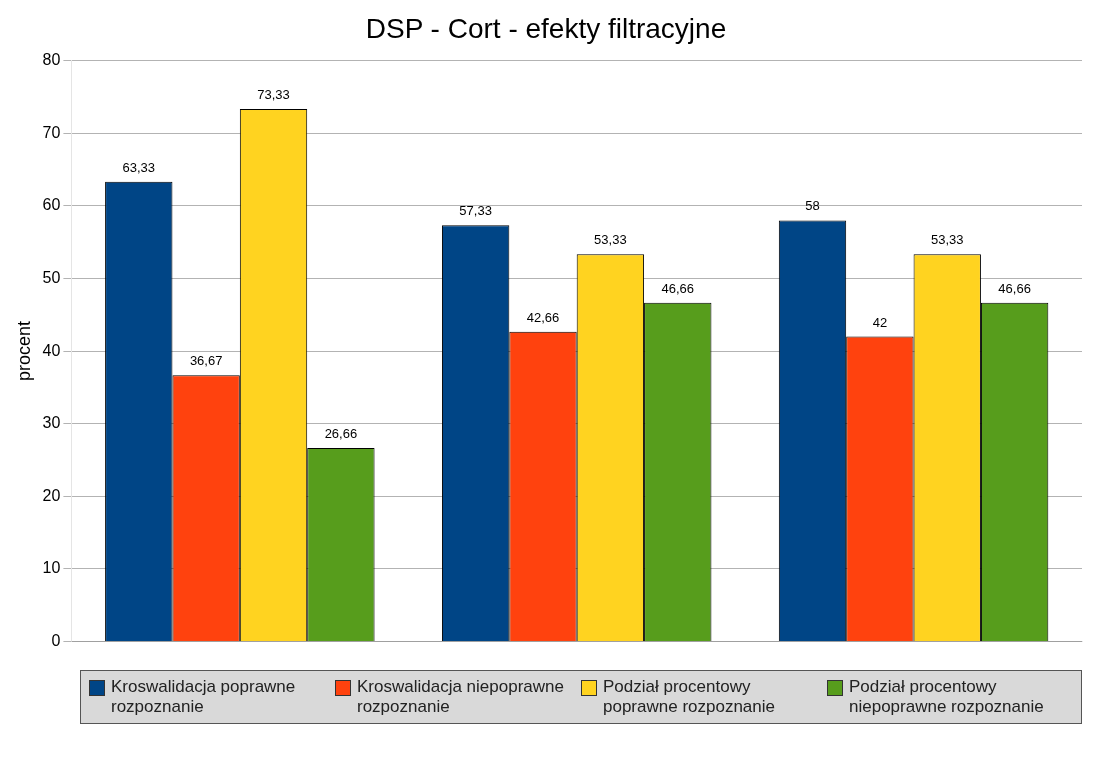  Describe the element at coordinates (56, 641) in the screenshot. I see `y-tick-label: 0` at that location.